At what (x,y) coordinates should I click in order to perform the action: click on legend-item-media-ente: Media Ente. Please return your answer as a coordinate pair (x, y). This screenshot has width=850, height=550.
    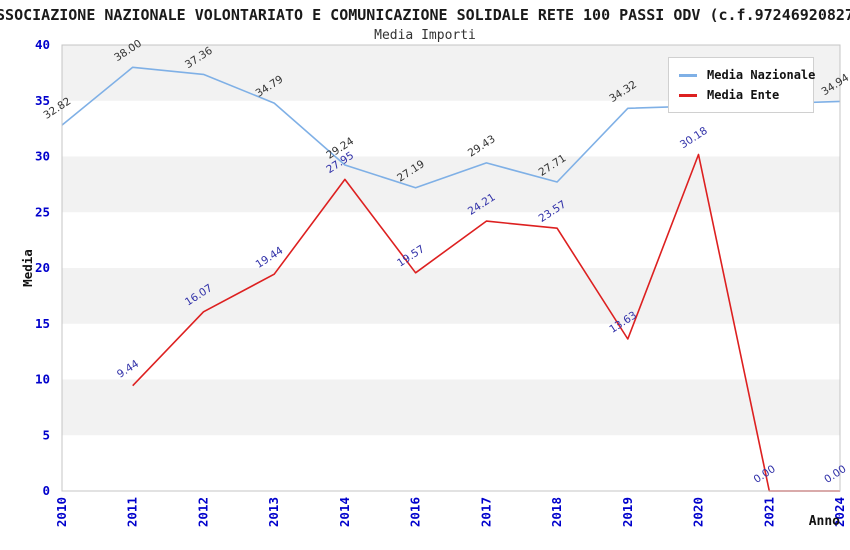
    Looking at the image, I should click on (742, 95).